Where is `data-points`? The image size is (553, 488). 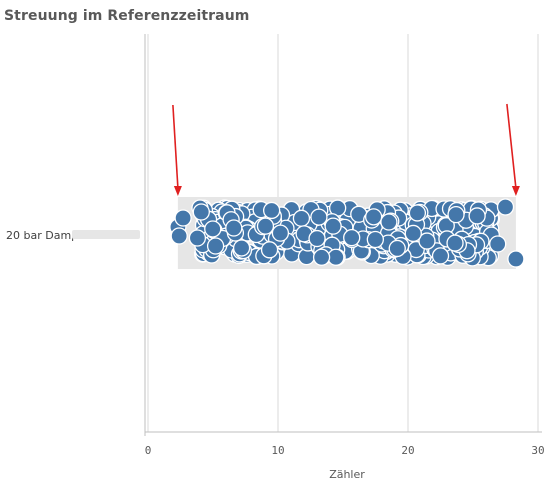
data-points is located at coordinates (347, 233).